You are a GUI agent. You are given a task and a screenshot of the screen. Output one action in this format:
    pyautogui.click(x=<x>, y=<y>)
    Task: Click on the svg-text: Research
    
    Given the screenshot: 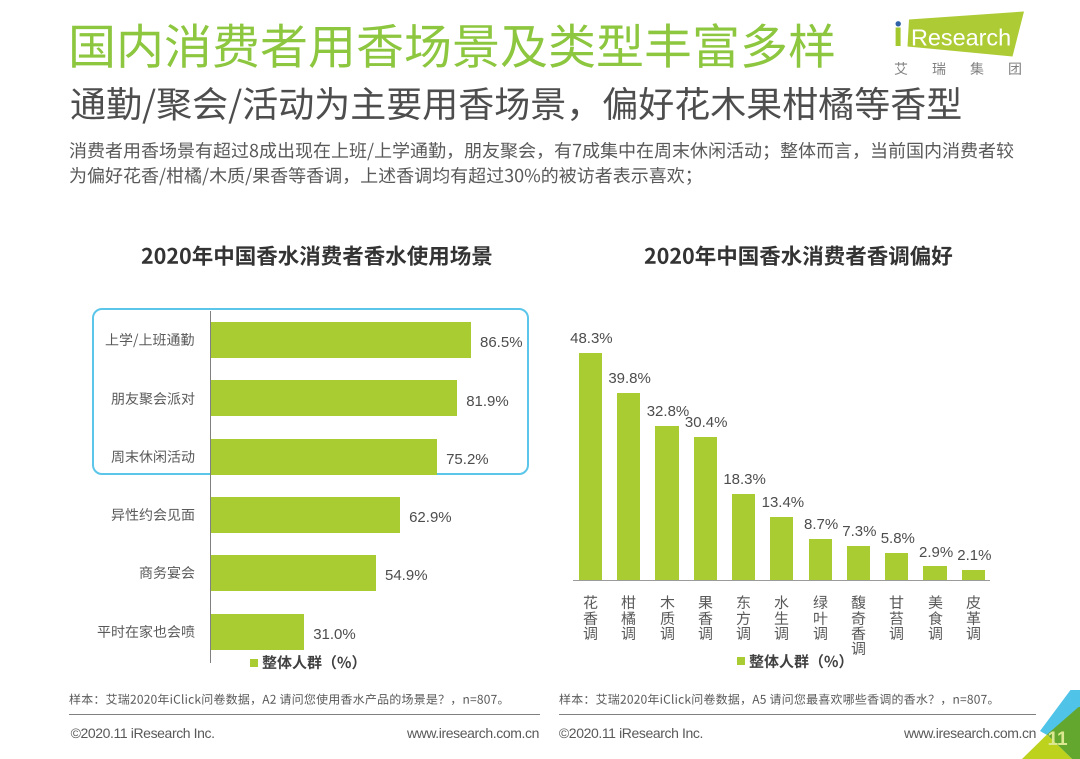 What is the action you would take?
    pyautogui.click(x=961, y=38)
    